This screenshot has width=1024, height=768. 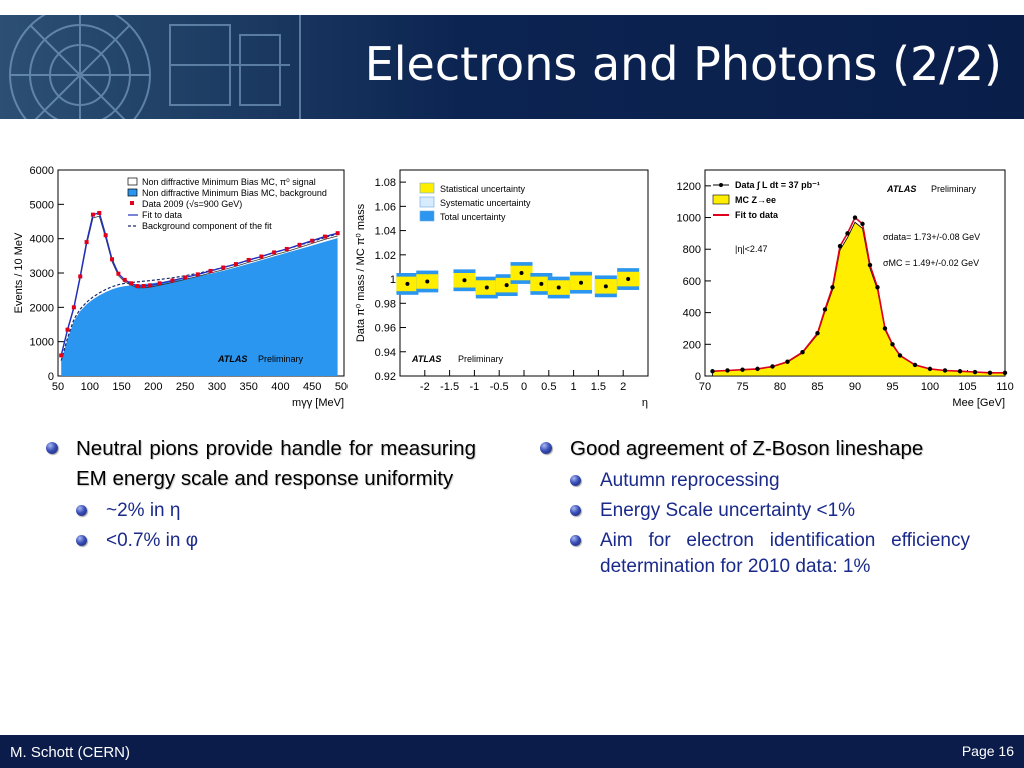 What do you see at coordinates (692, 250) in the screenshot?
I see `y-tick-label: 800` at bounding box center [692, 250].